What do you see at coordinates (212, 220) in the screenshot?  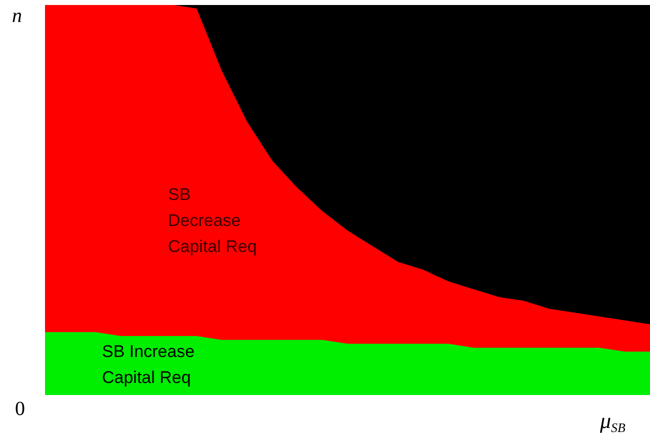 I see `annotation: SB Decrease Capital Req` at bounding box center [212, 220].